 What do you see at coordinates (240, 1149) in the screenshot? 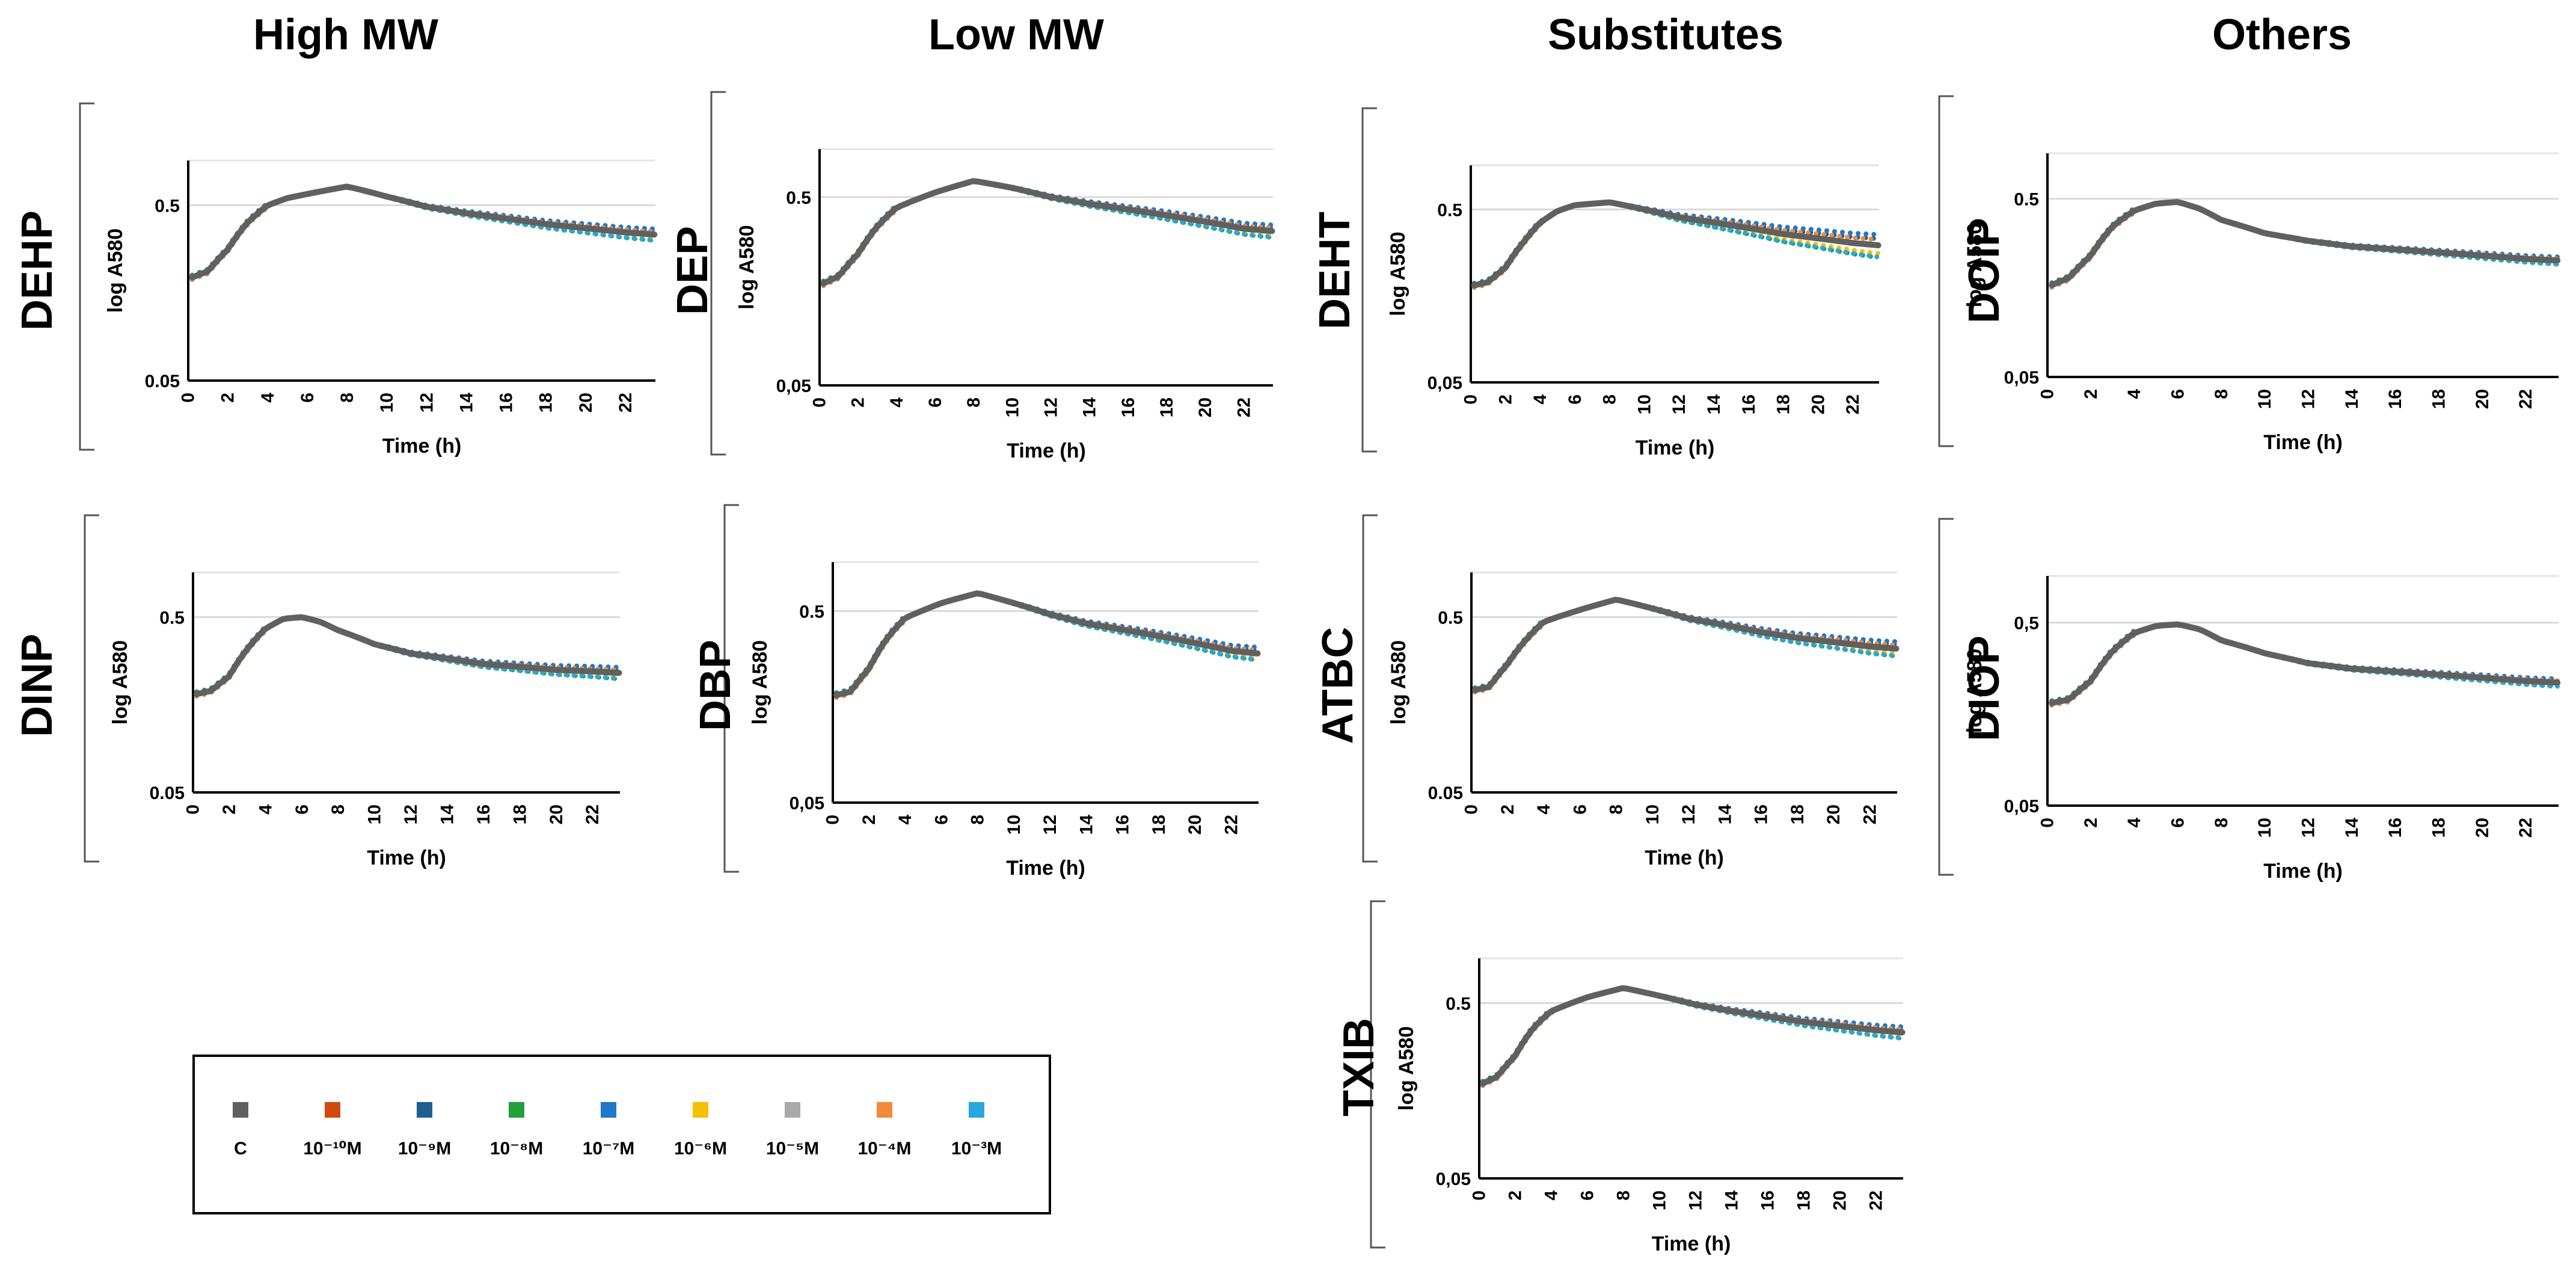
I see `legend-label: C` at bounding box center [240, 1149].